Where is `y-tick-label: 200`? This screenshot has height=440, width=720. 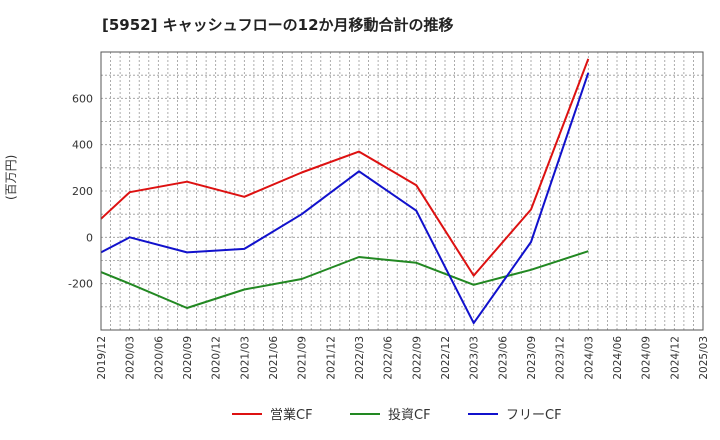
y-tick-label: 200 is located at coordinates (82, 191).